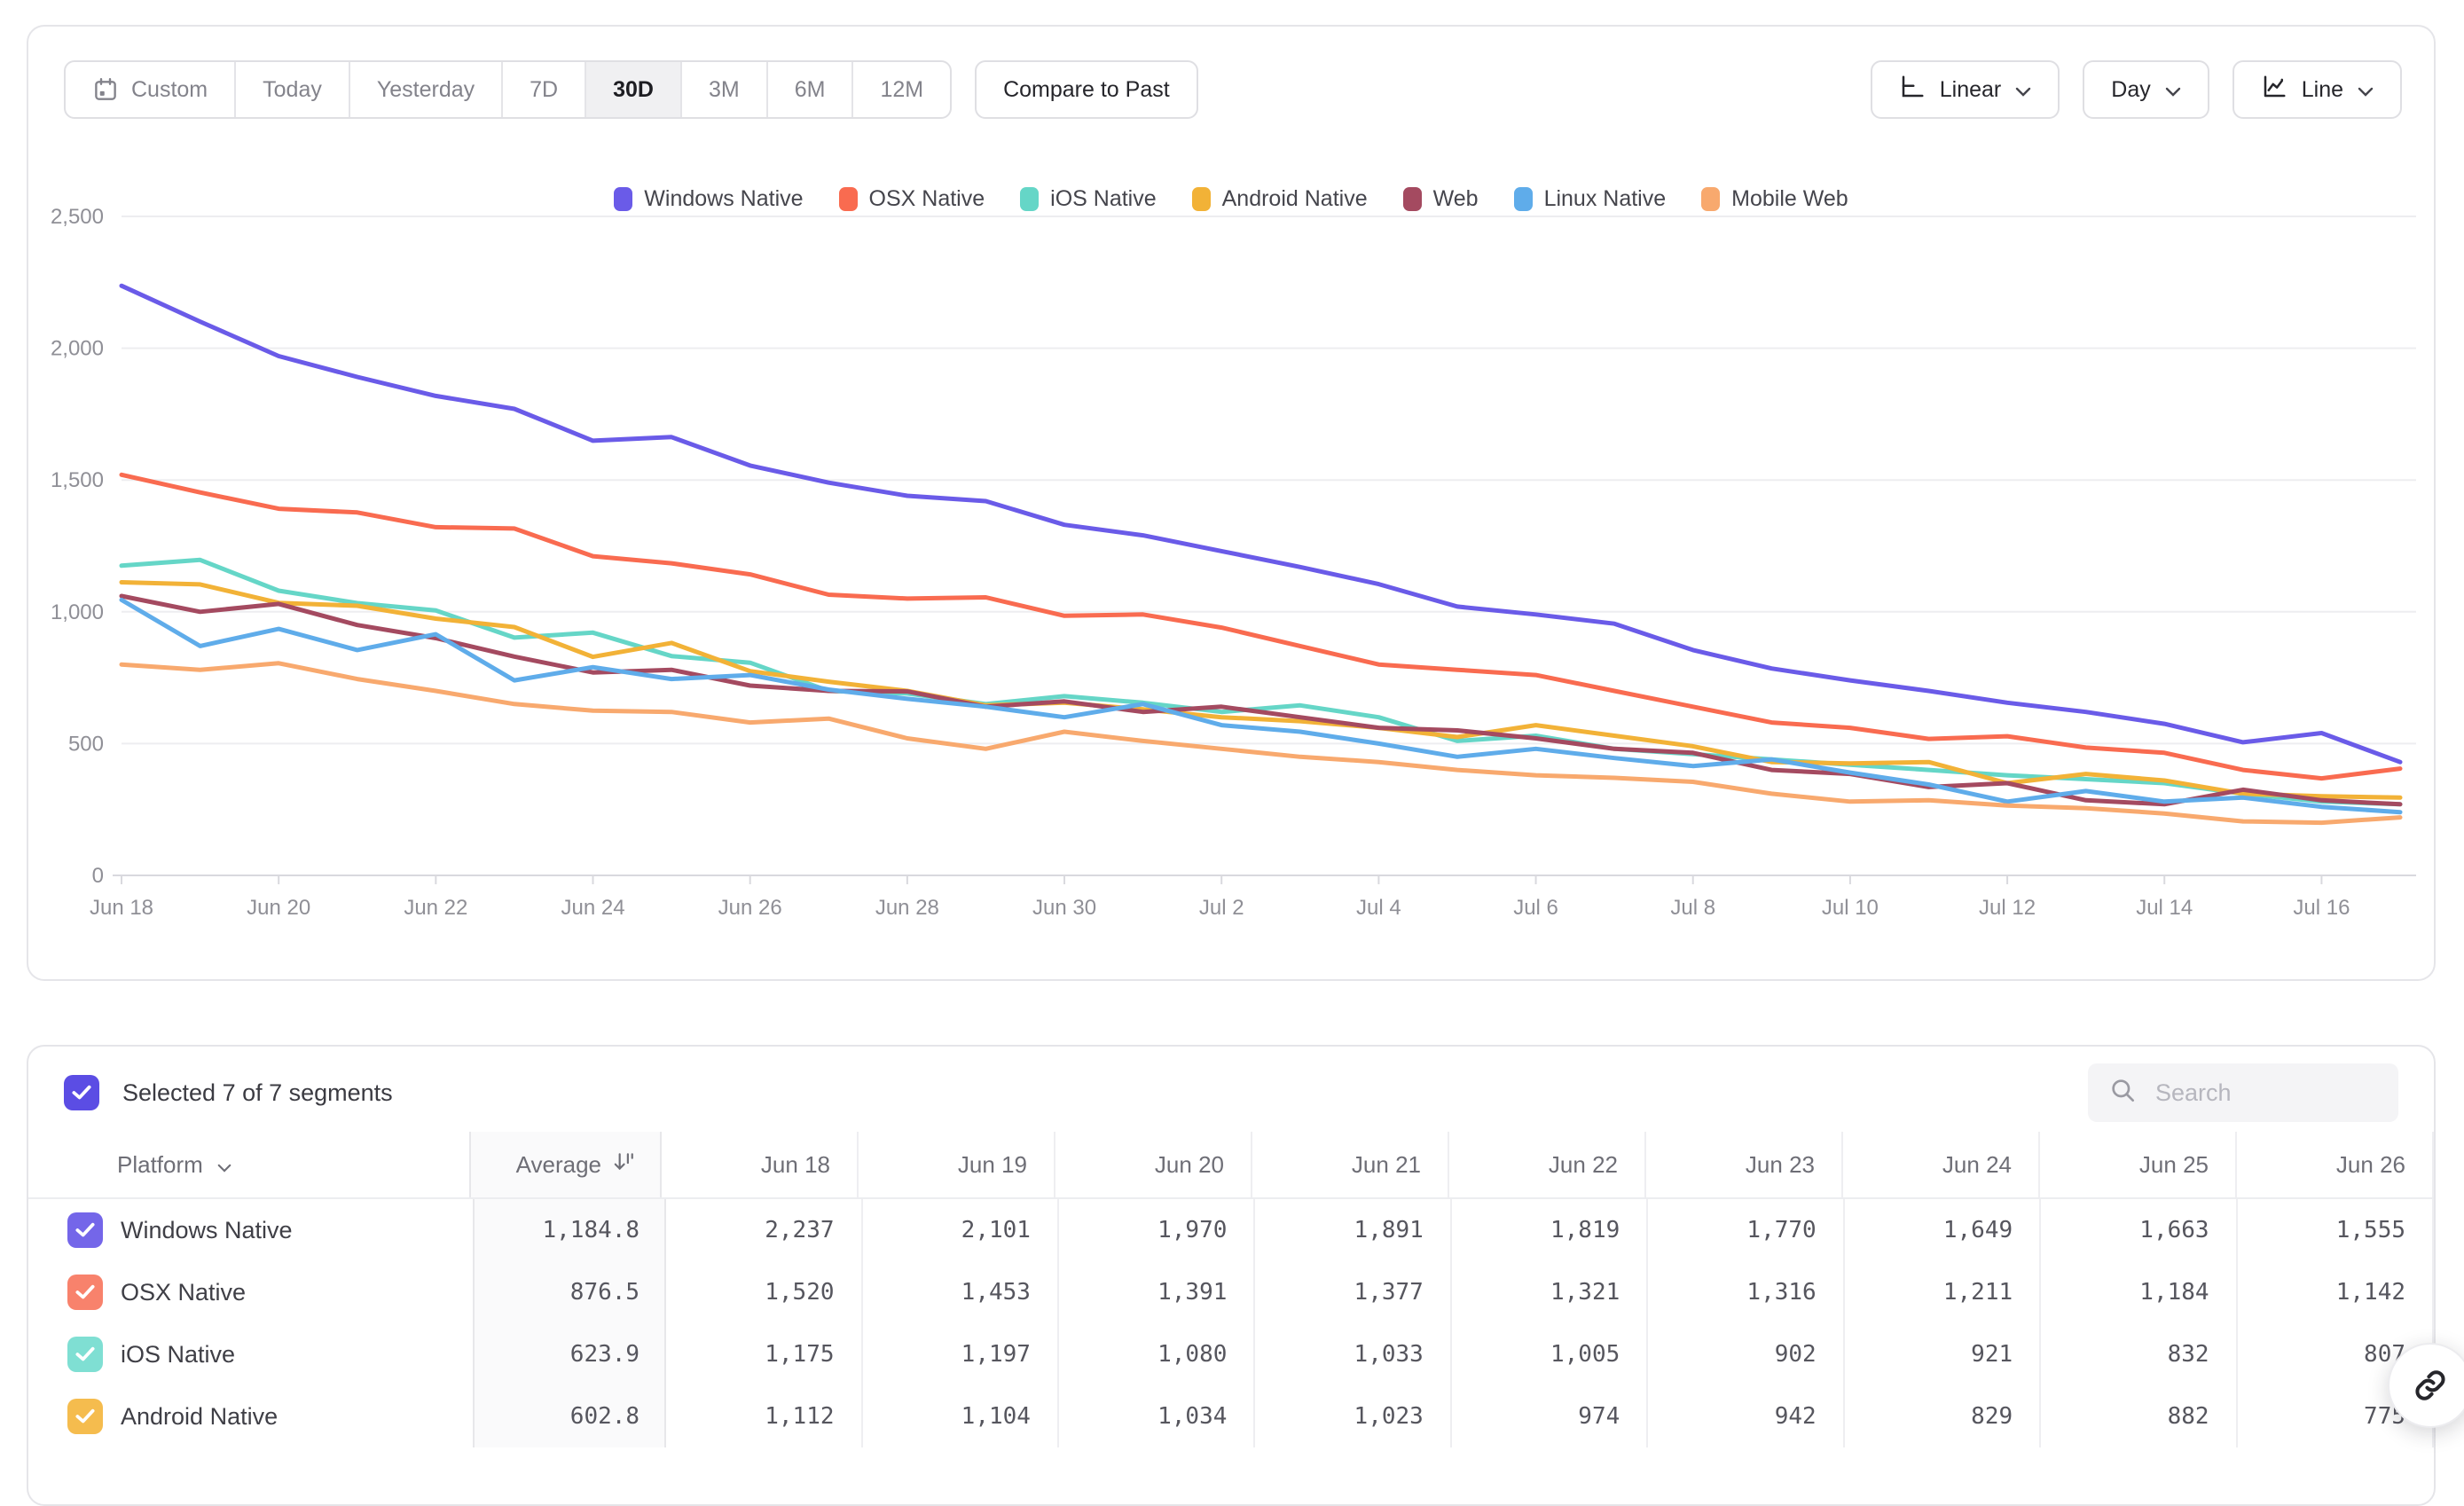  Describe the element at coordinates (760, 1164) in the screenshot. I see `date-column-header: Jun 18` at that location.